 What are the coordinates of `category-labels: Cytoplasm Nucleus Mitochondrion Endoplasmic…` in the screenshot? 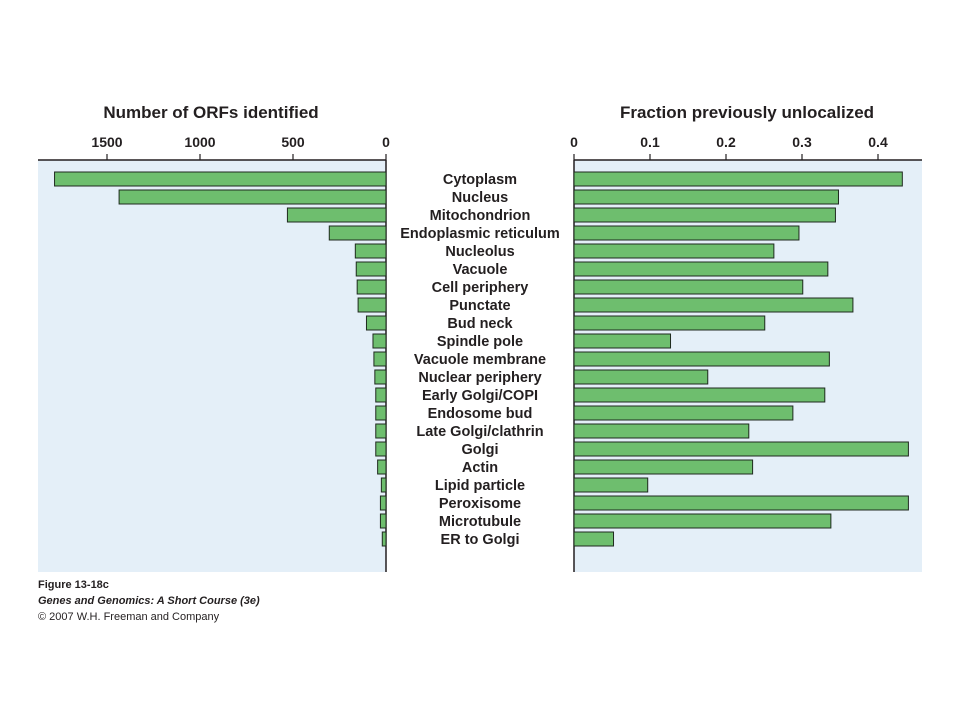 It's located at (480, 360).